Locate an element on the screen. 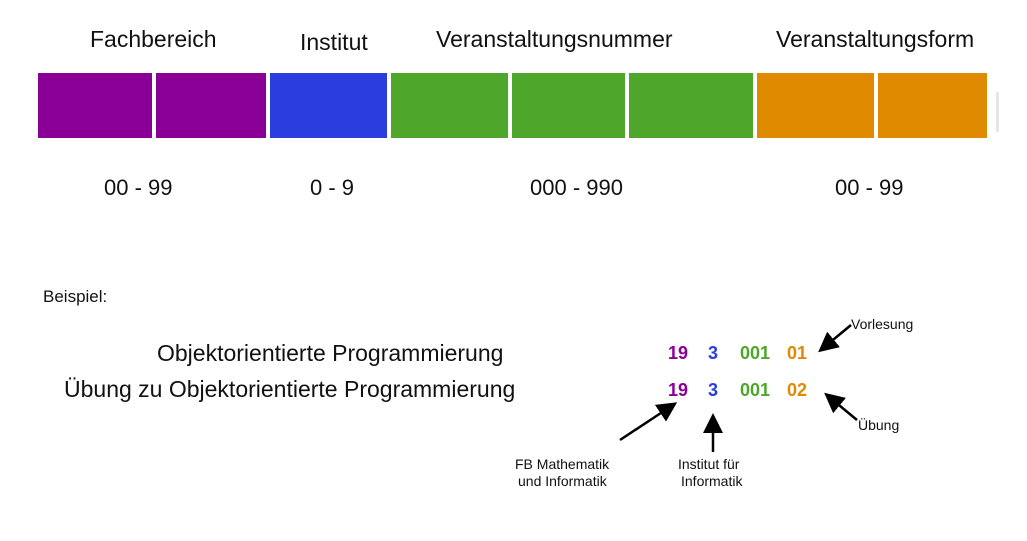 The image size is (1027, 541). code-fb-1: 19 is located at coordinates (678, 353).